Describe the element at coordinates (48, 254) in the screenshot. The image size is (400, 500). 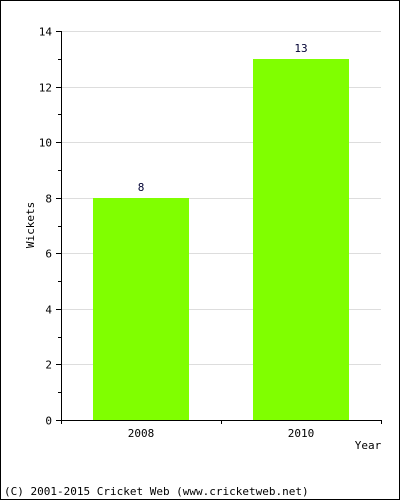
I see `y-tick-label: 6` at that location.